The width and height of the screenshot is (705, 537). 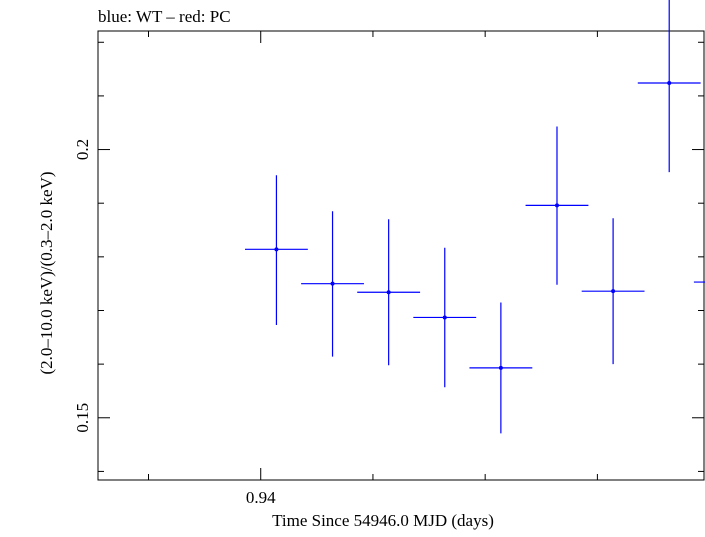 I want to click on y-tick-label: 0.15, so click(x=82, y=418).